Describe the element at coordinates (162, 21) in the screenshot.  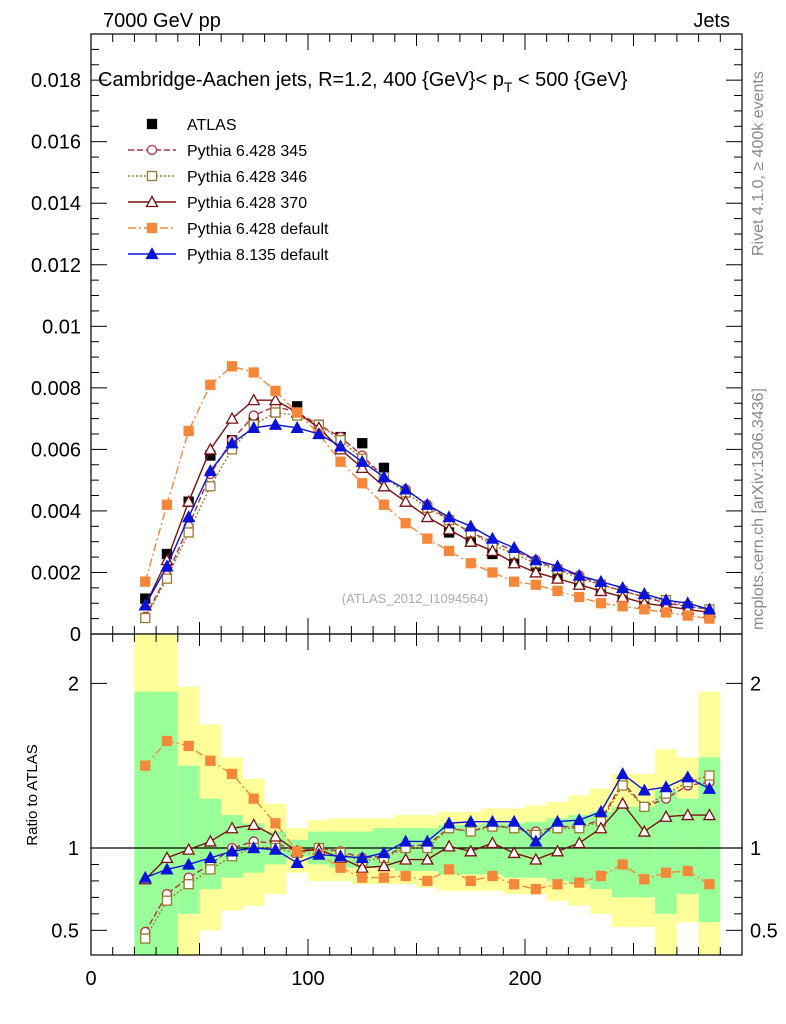
I see `header-left: 7000 GeV pp` at that location.